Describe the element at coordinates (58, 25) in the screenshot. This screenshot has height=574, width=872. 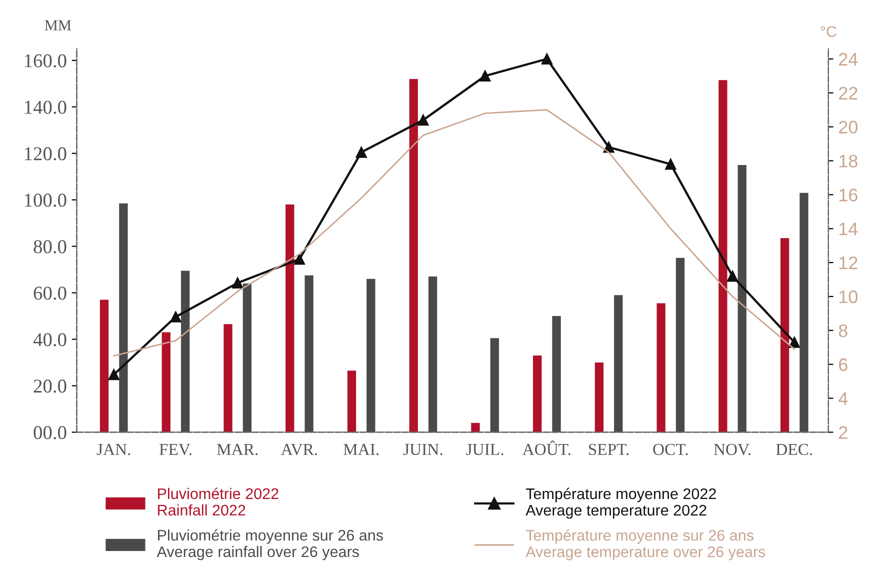
I see `y-axis-title: MM` at that location.